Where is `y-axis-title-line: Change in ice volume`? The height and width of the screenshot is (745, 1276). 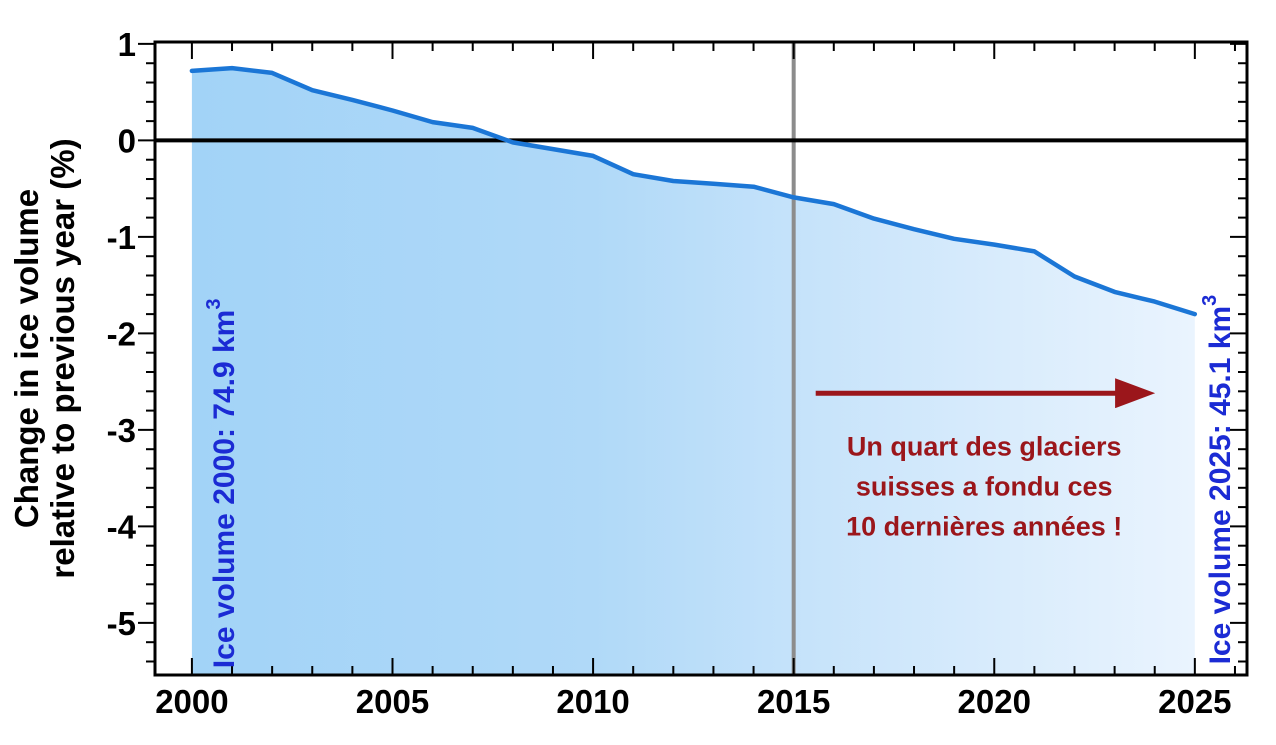
y-axis-title-line: Change in ice volume is located at coordinates (26, 358).